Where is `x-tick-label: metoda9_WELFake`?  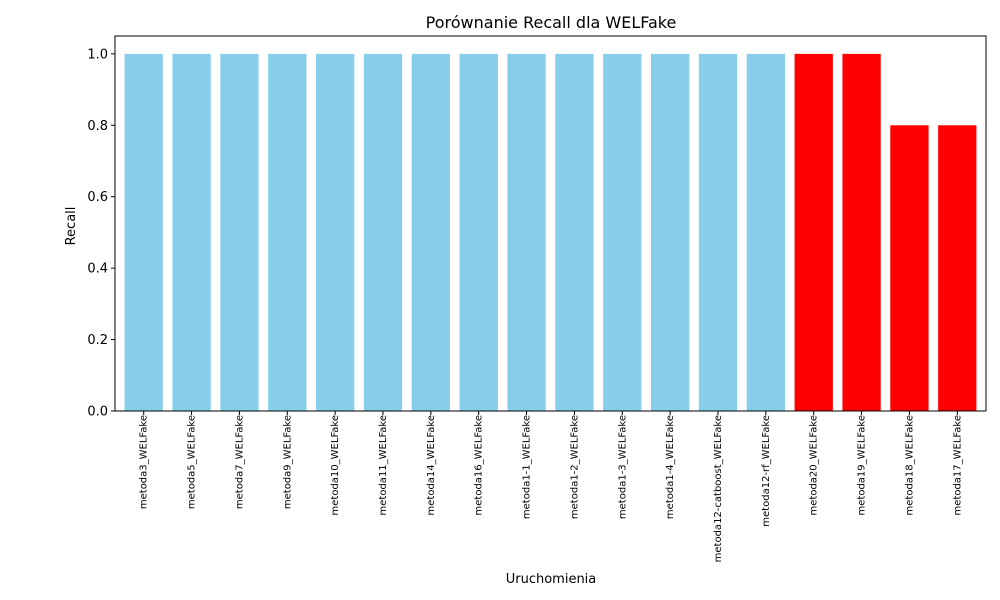 x-tick-label: metoda9_WELFake is located at coordinates (287, 462).